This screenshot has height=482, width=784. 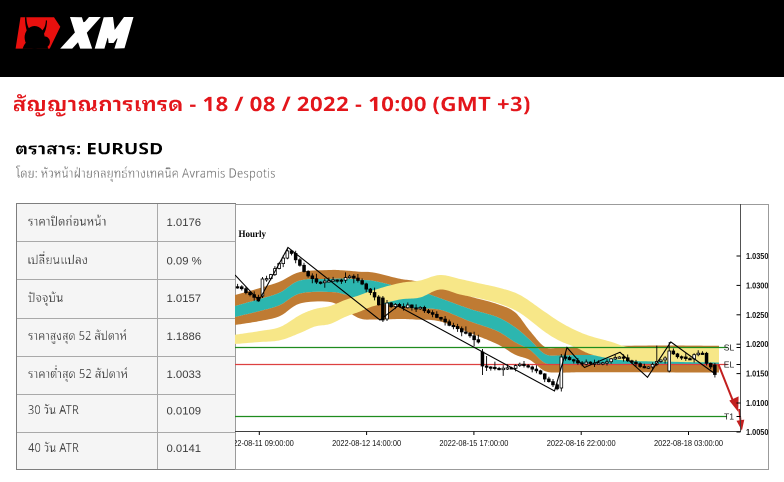 I want to click on svg-text: Hourly, so click(x=253, y=234).